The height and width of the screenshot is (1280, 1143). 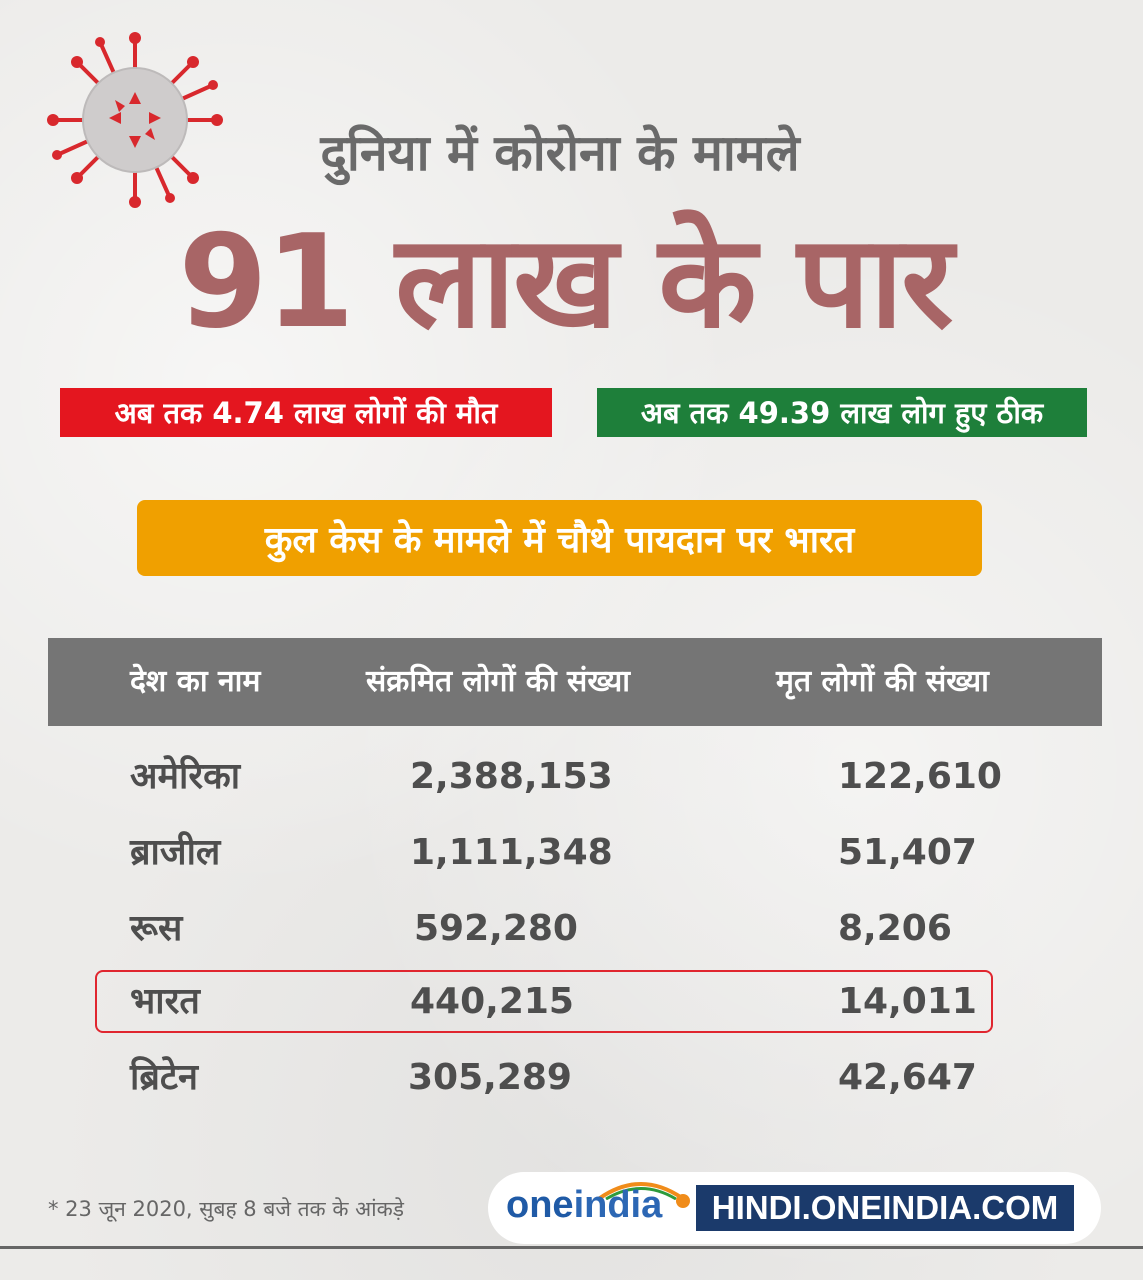 What do you see at coordinates (895, 928) in the screenshot?
I see `death-count: 8,206` at bounding box center [895, 928].